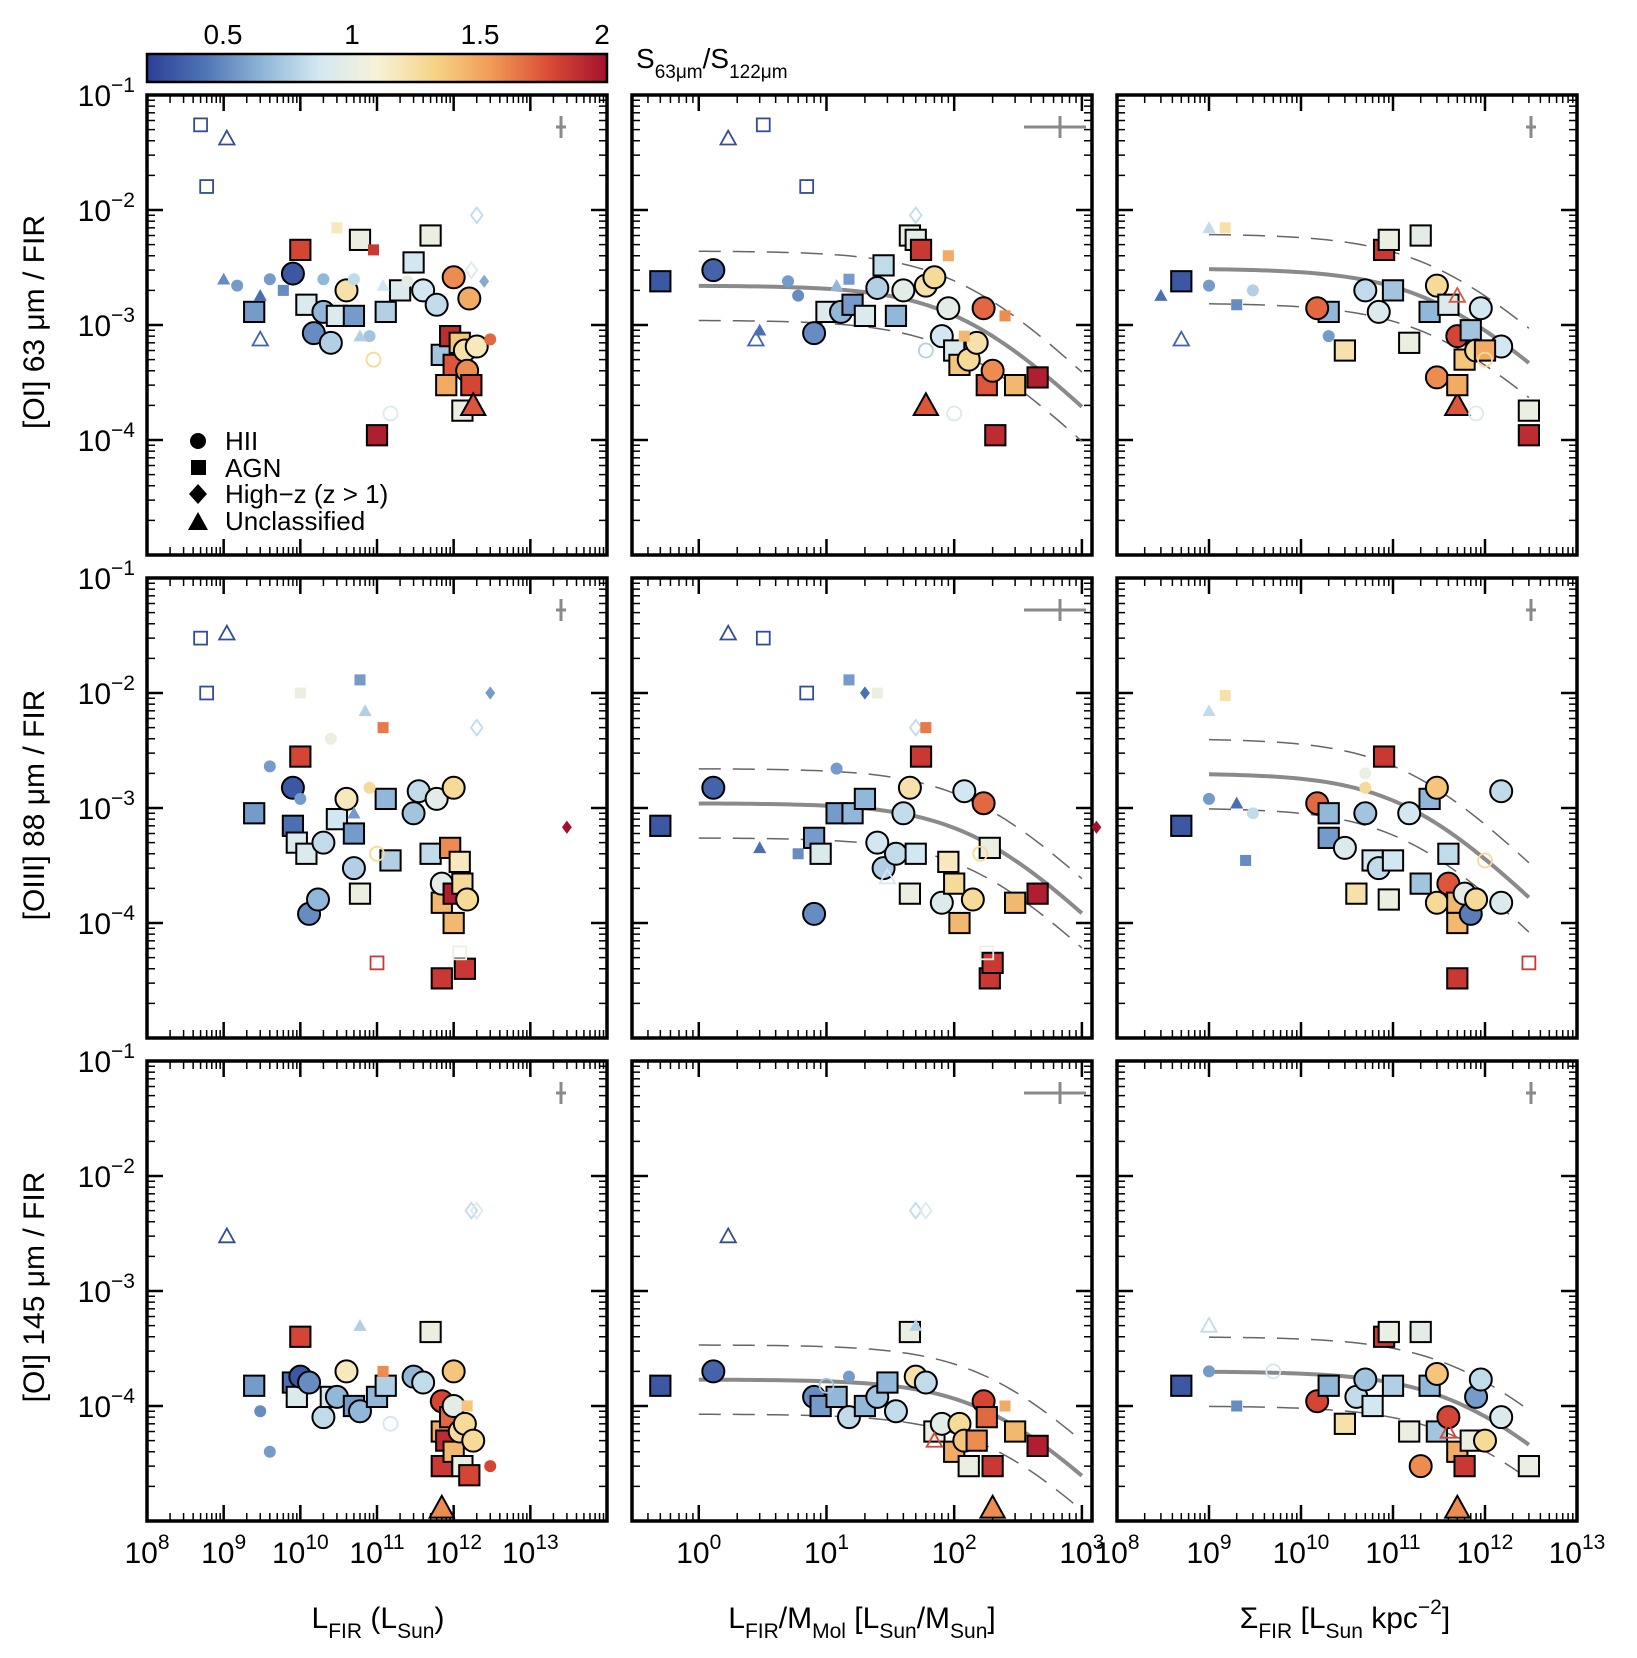 The width and height of the screenshot is (1637, 1658). I want to click on x-tick-label-col1: 102, so click(954, 1550).